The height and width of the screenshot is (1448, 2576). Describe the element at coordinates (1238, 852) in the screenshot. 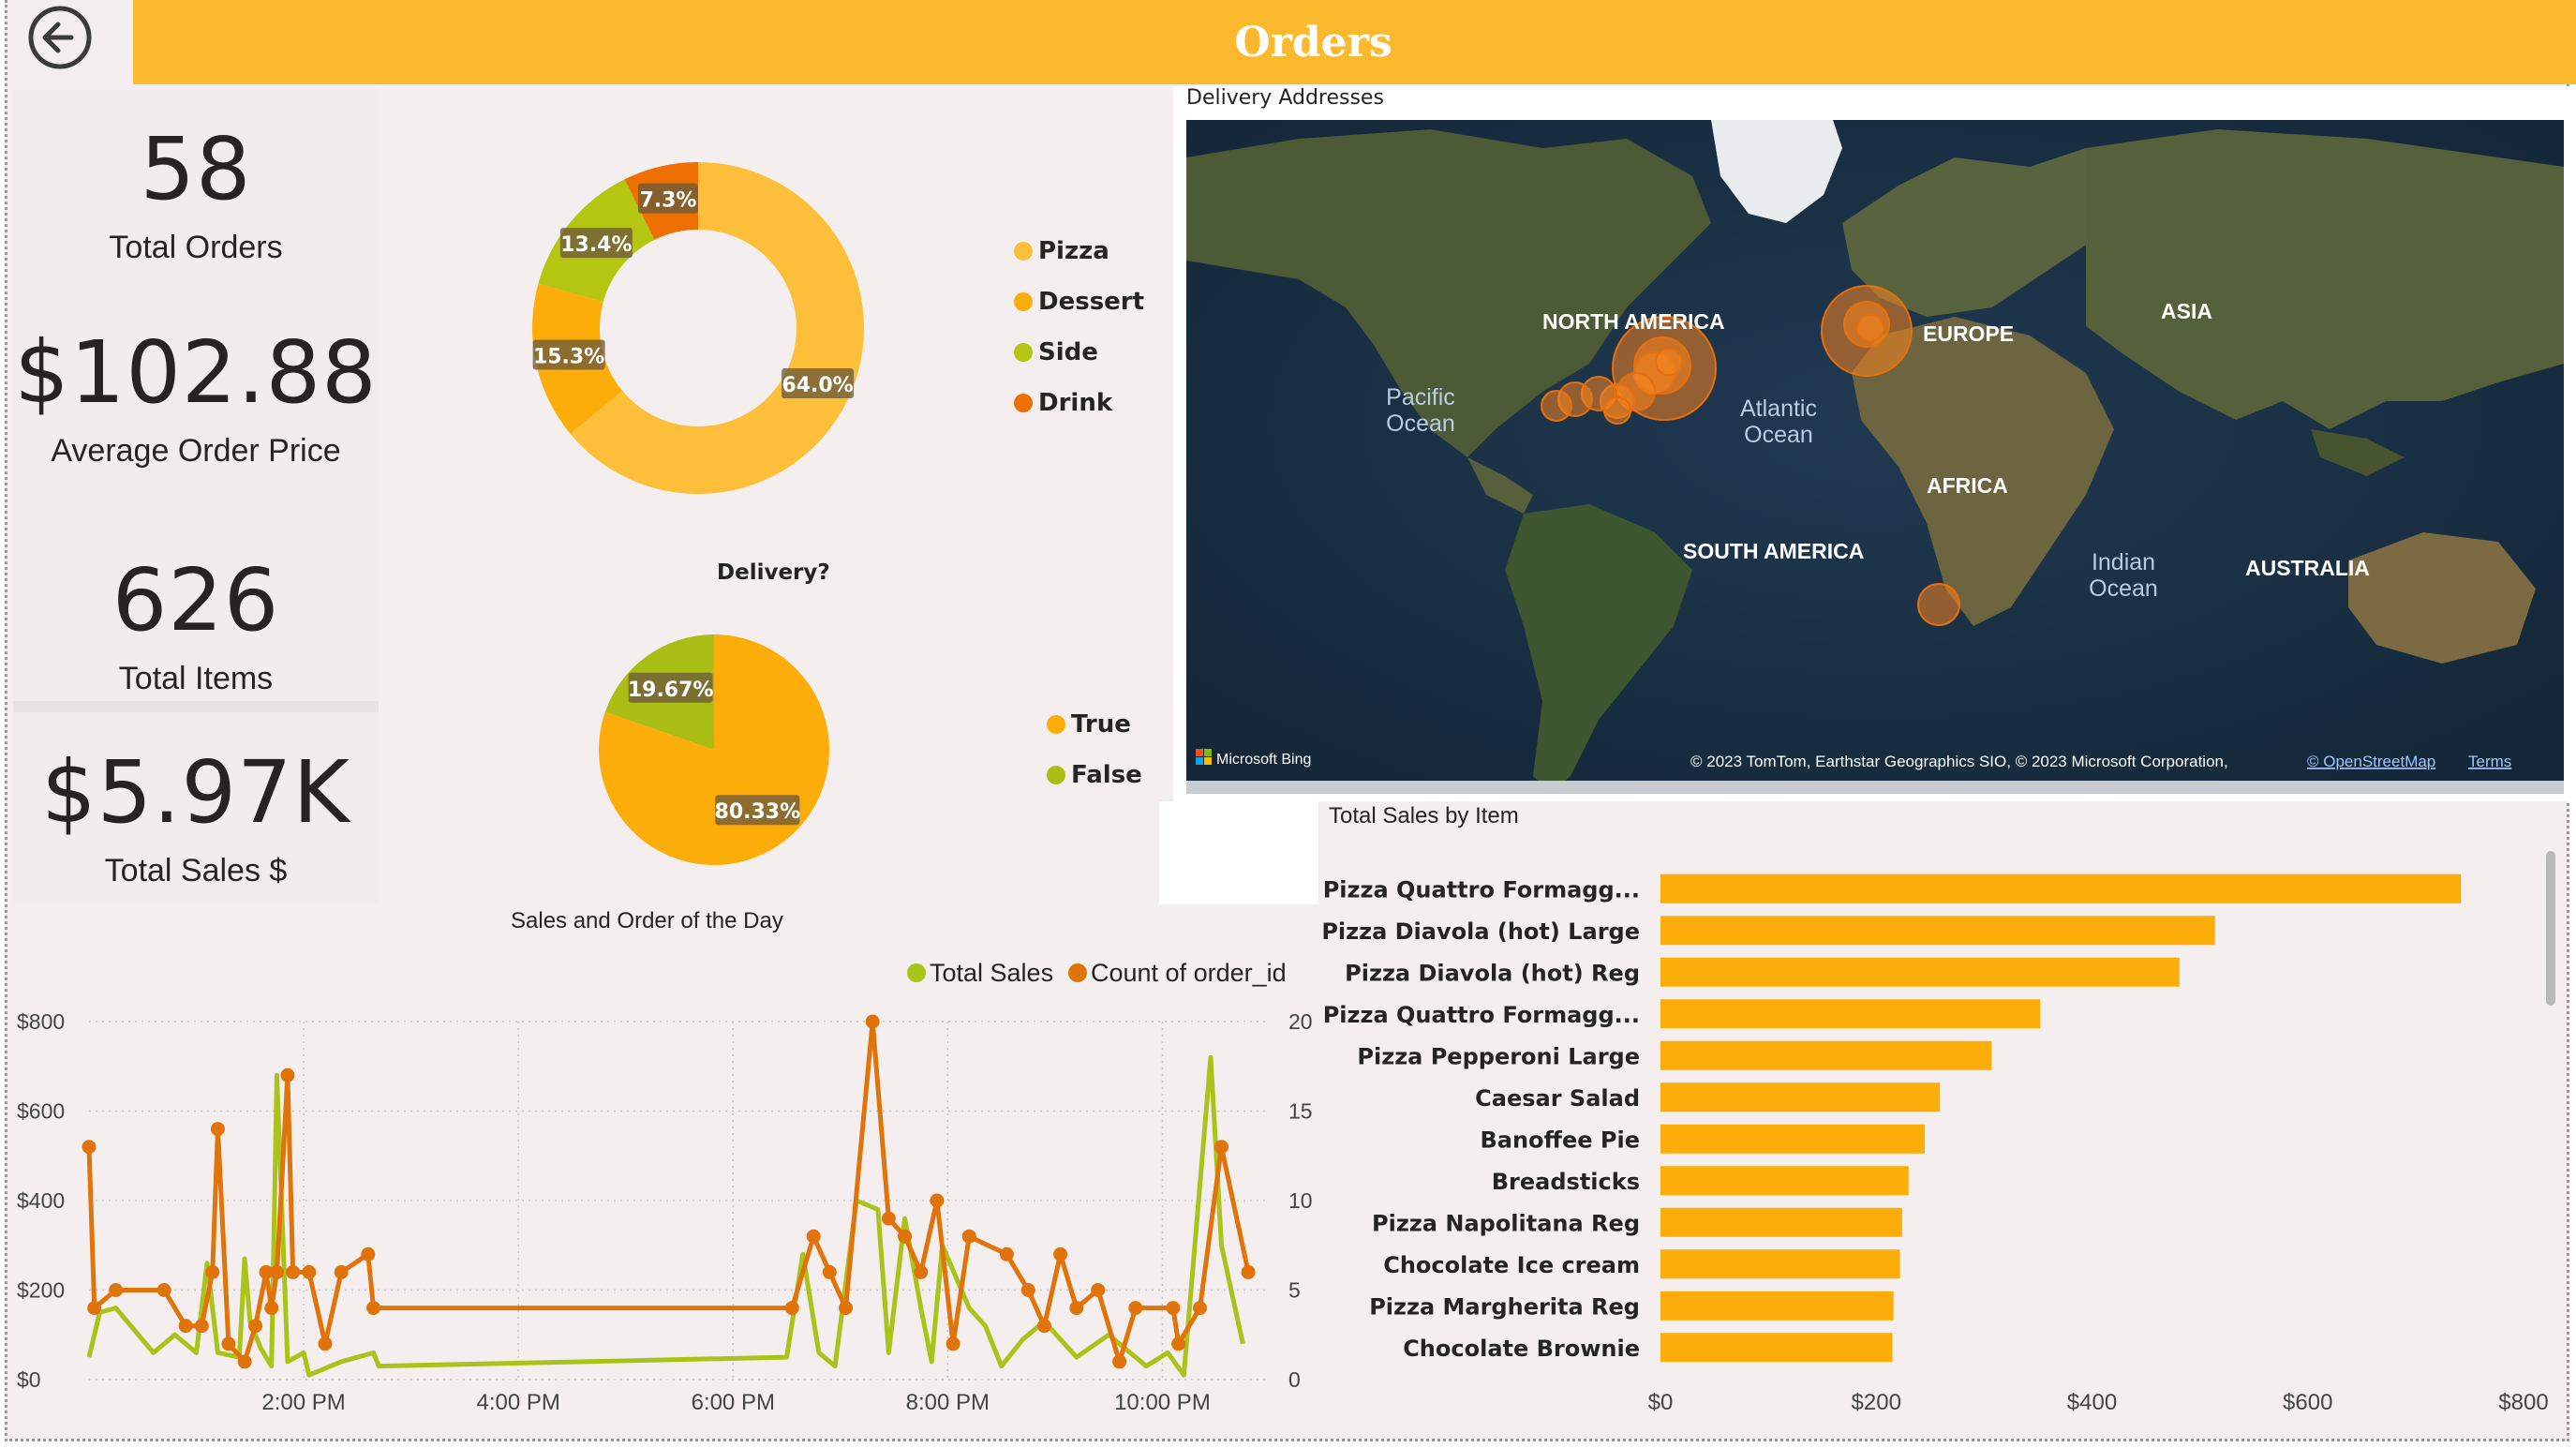

I see `panel-background` at that location.